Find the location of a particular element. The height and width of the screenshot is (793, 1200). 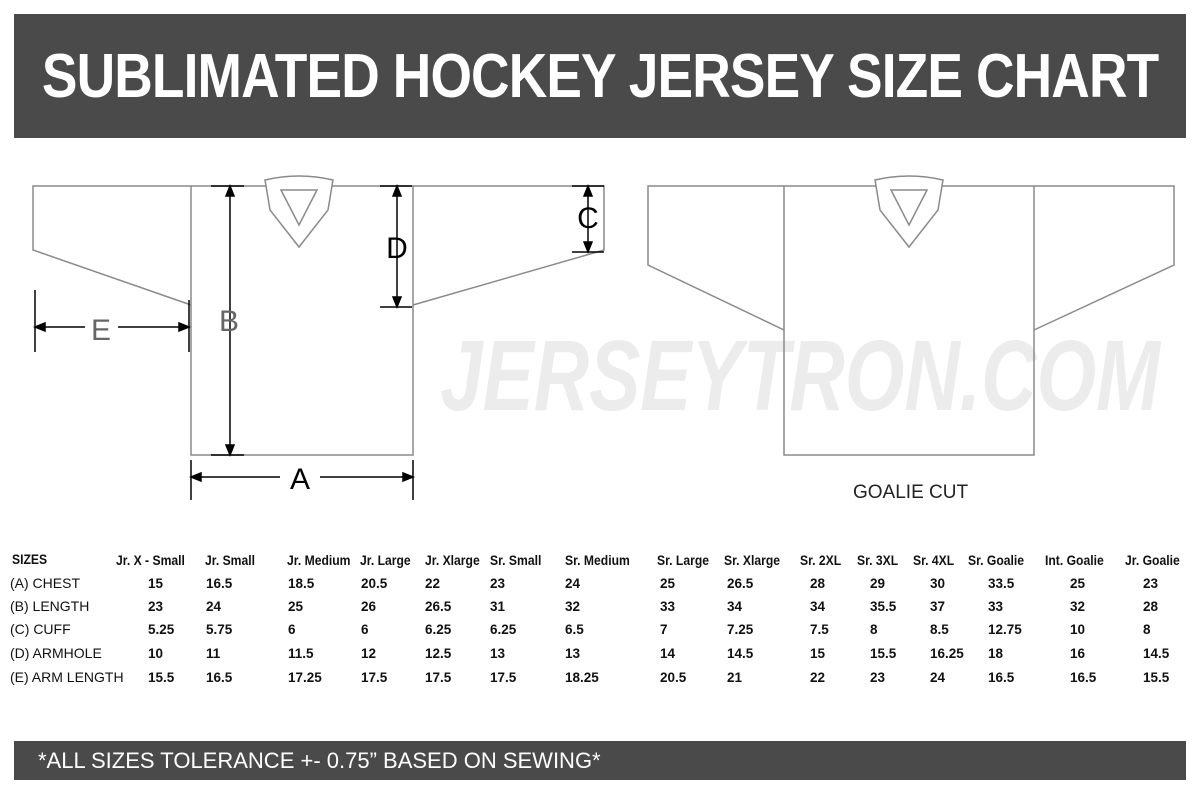

goalie-collar is located at coordinates (909, 212).